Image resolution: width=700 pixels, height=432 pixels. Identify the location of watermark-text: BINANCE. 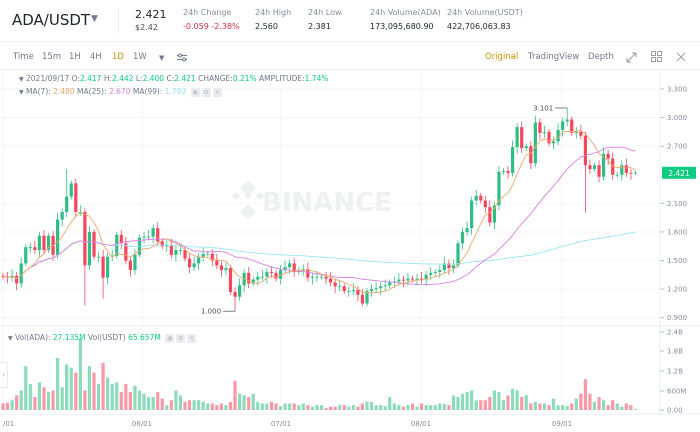
(327, 203).